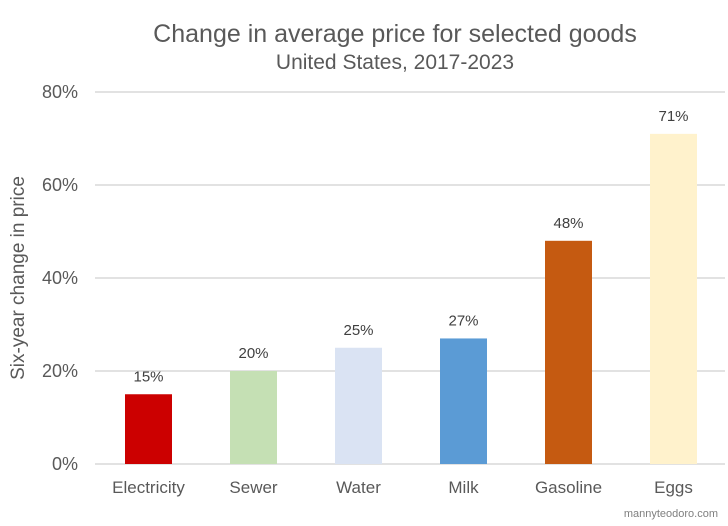 This screenshot has width=728, height=526. I want to click on x-tick-label-milk: Milk, so click(463, 487).